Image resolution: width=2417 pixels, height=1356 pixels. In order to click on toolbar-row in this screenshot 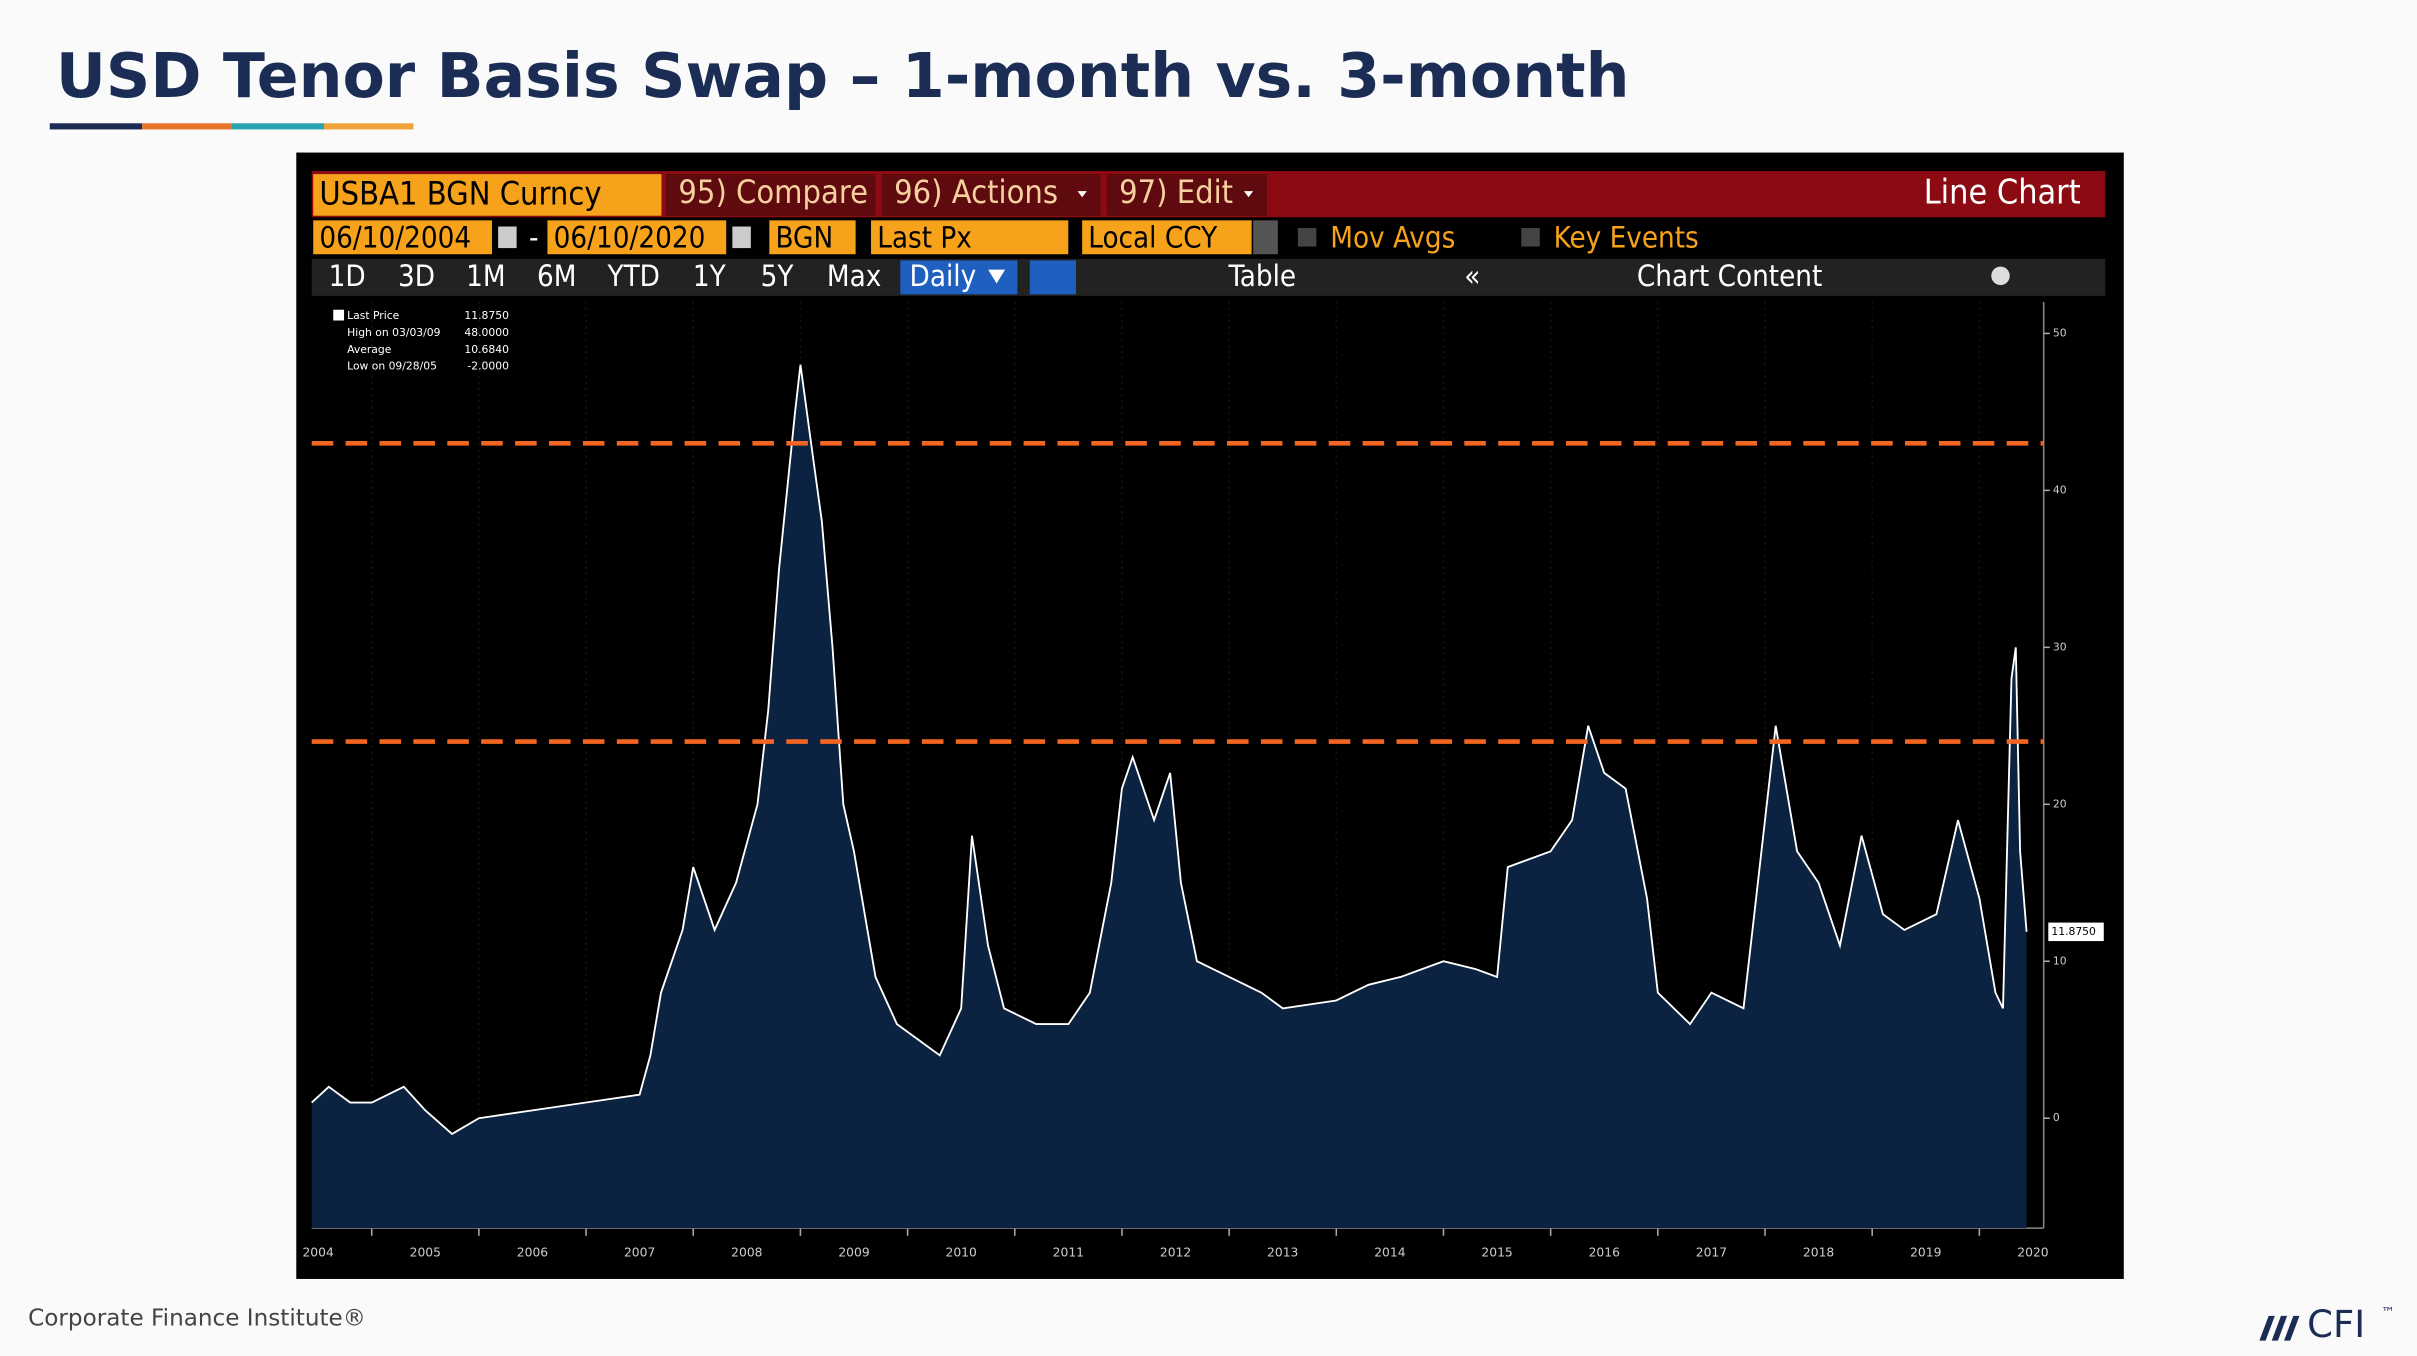, I will do `click(1208, 277)`.